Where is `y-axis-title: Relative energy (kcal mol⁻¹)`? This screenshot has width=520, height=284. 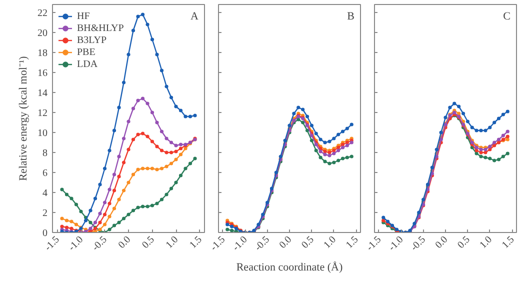 y-axis-title: Relative energy (kcal mol⁻¹) is located at coordinates (24, 118).